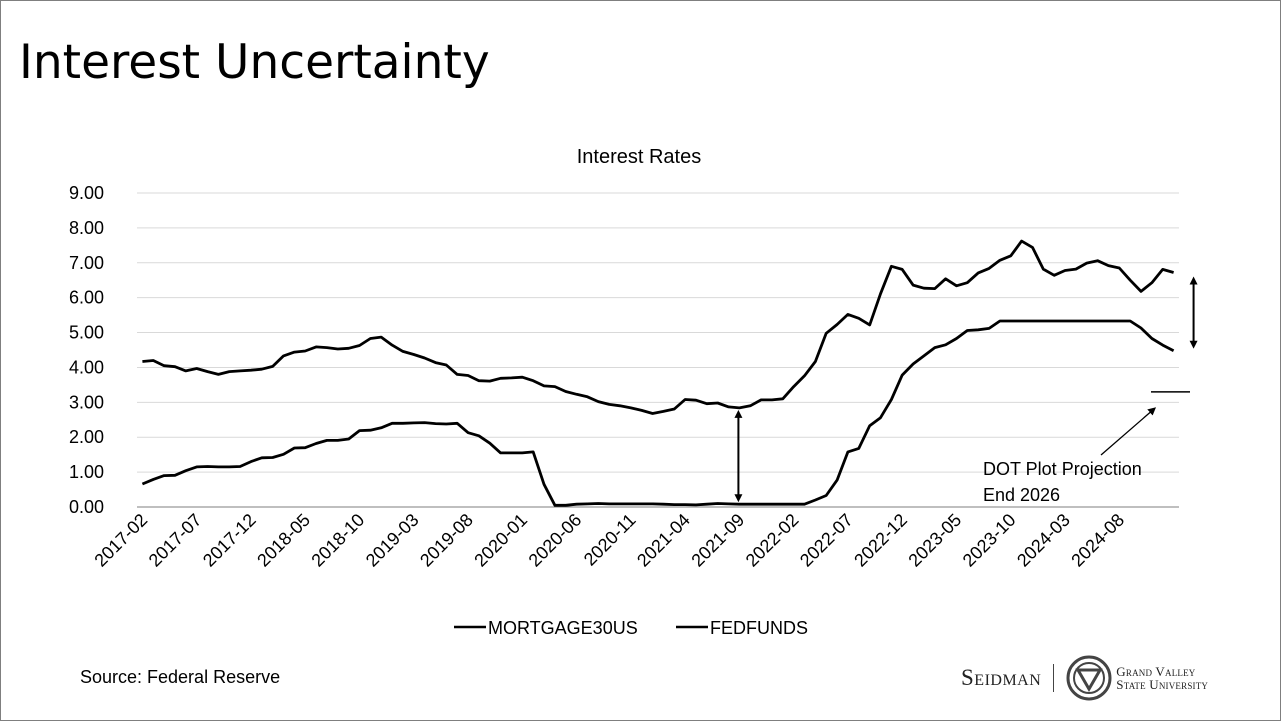  What do you see at coordinates (1128, 431) in the screenshot?
I see `dot-plot-pointer-arrow` at bounding box center [1128, 431].